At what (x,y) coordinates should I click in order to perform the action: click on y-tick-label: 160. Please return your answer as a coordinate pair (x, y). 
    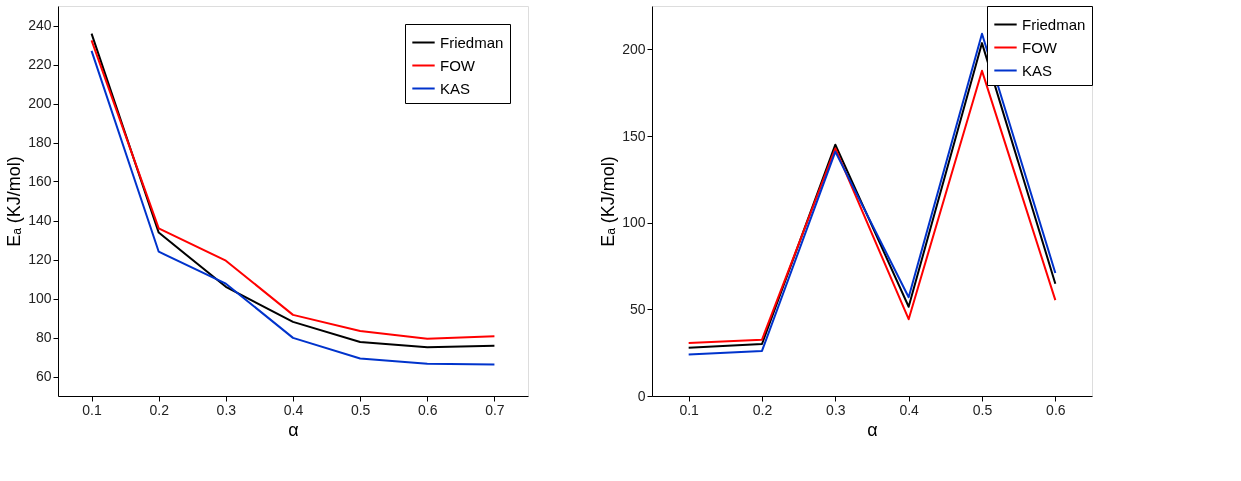
    Looking at the image, I should click on (40, 181).